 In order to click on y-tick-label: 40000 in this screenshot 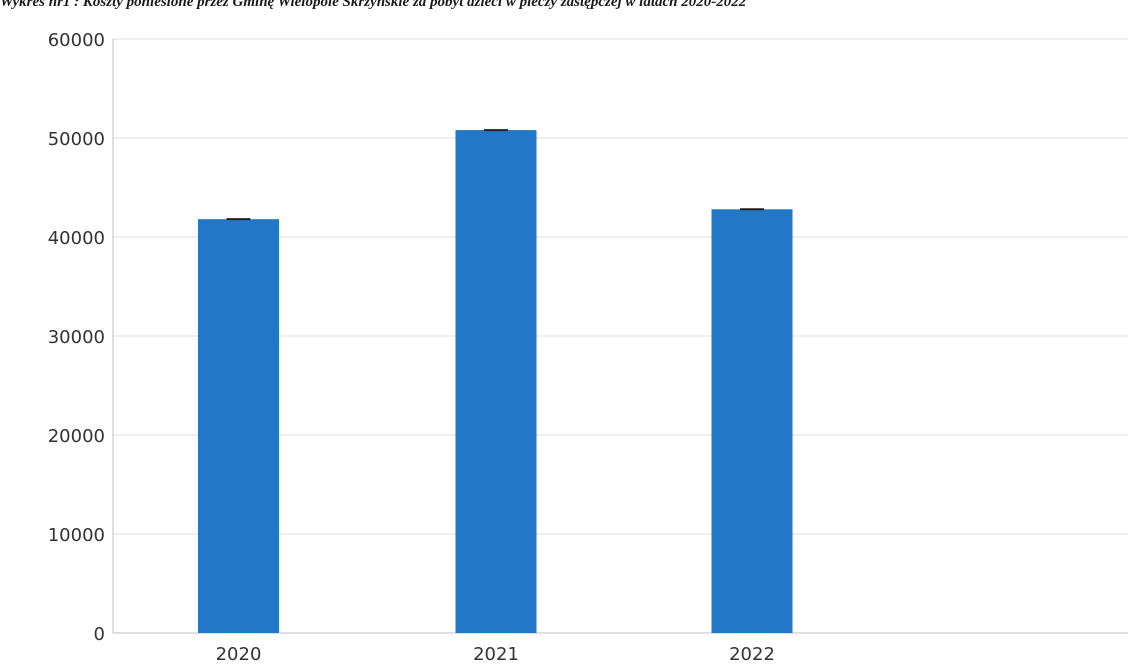, I will do `click(76, 238)`.